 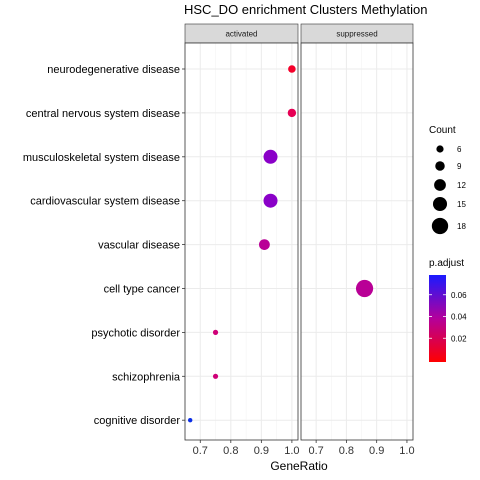 I want to click on size-legend: Count 6 9 12 15 18, so click(x=447, y=180).